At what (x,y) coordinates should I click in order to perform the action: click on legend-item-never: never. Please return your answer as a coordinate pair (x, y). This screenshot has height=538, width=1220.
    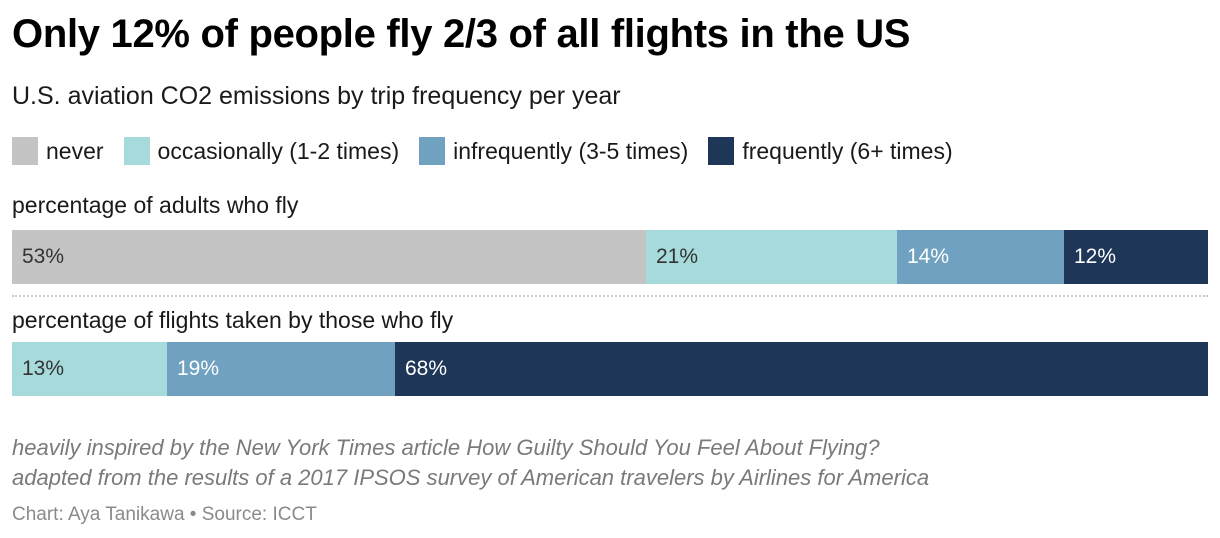
    Looking at the image, I should click on (58, 151).